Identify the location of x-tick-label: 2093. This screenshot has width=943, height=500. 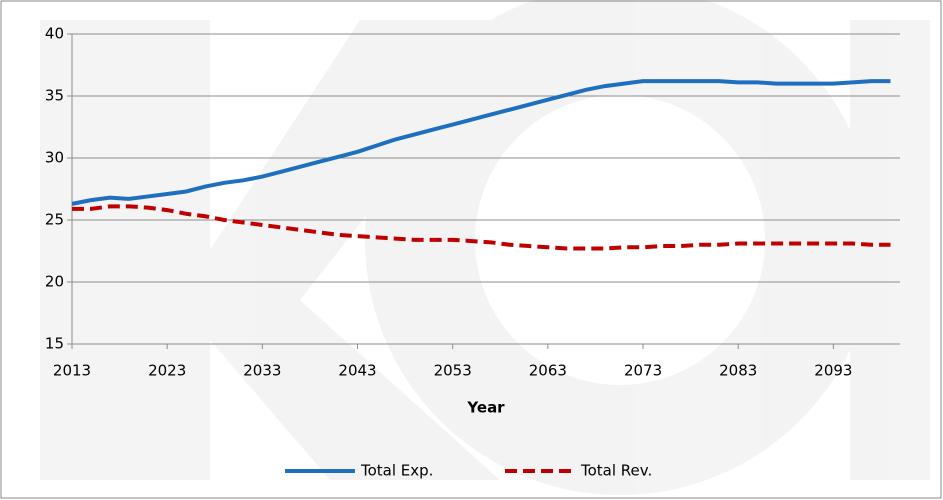
(833, 371).